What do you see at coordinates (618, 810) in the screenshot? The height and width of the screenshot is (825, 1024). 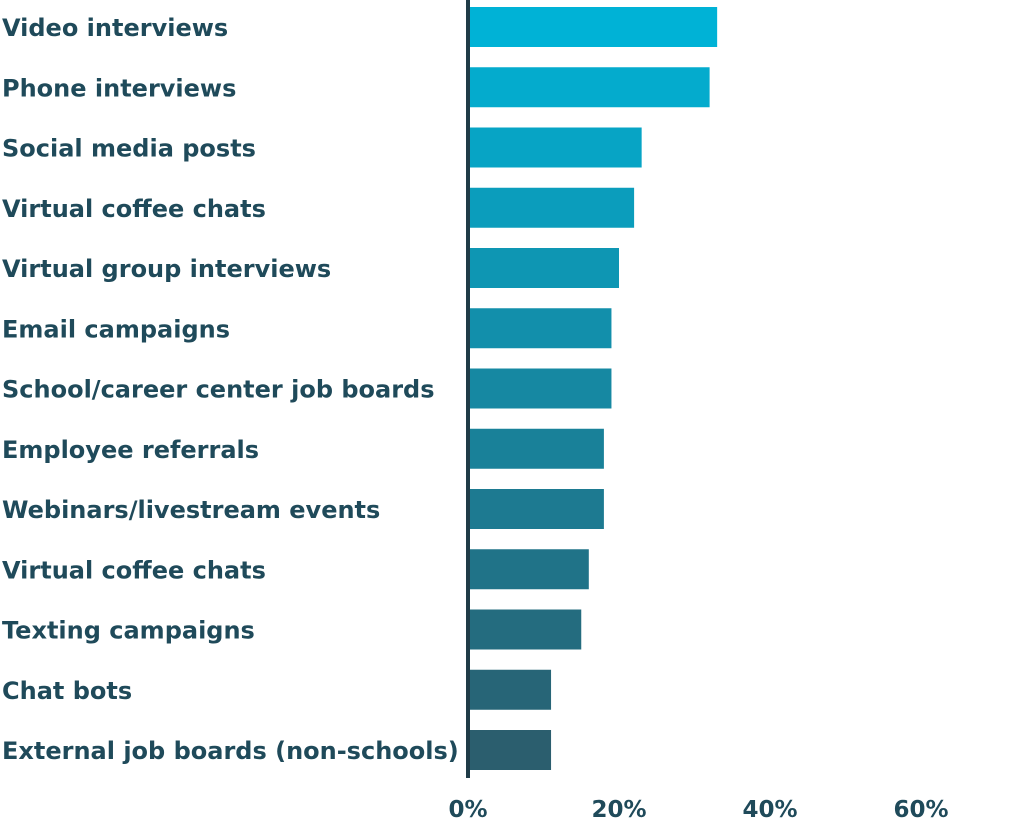 I see `x-tick-label: 20%` at bounding box center [618, 810].